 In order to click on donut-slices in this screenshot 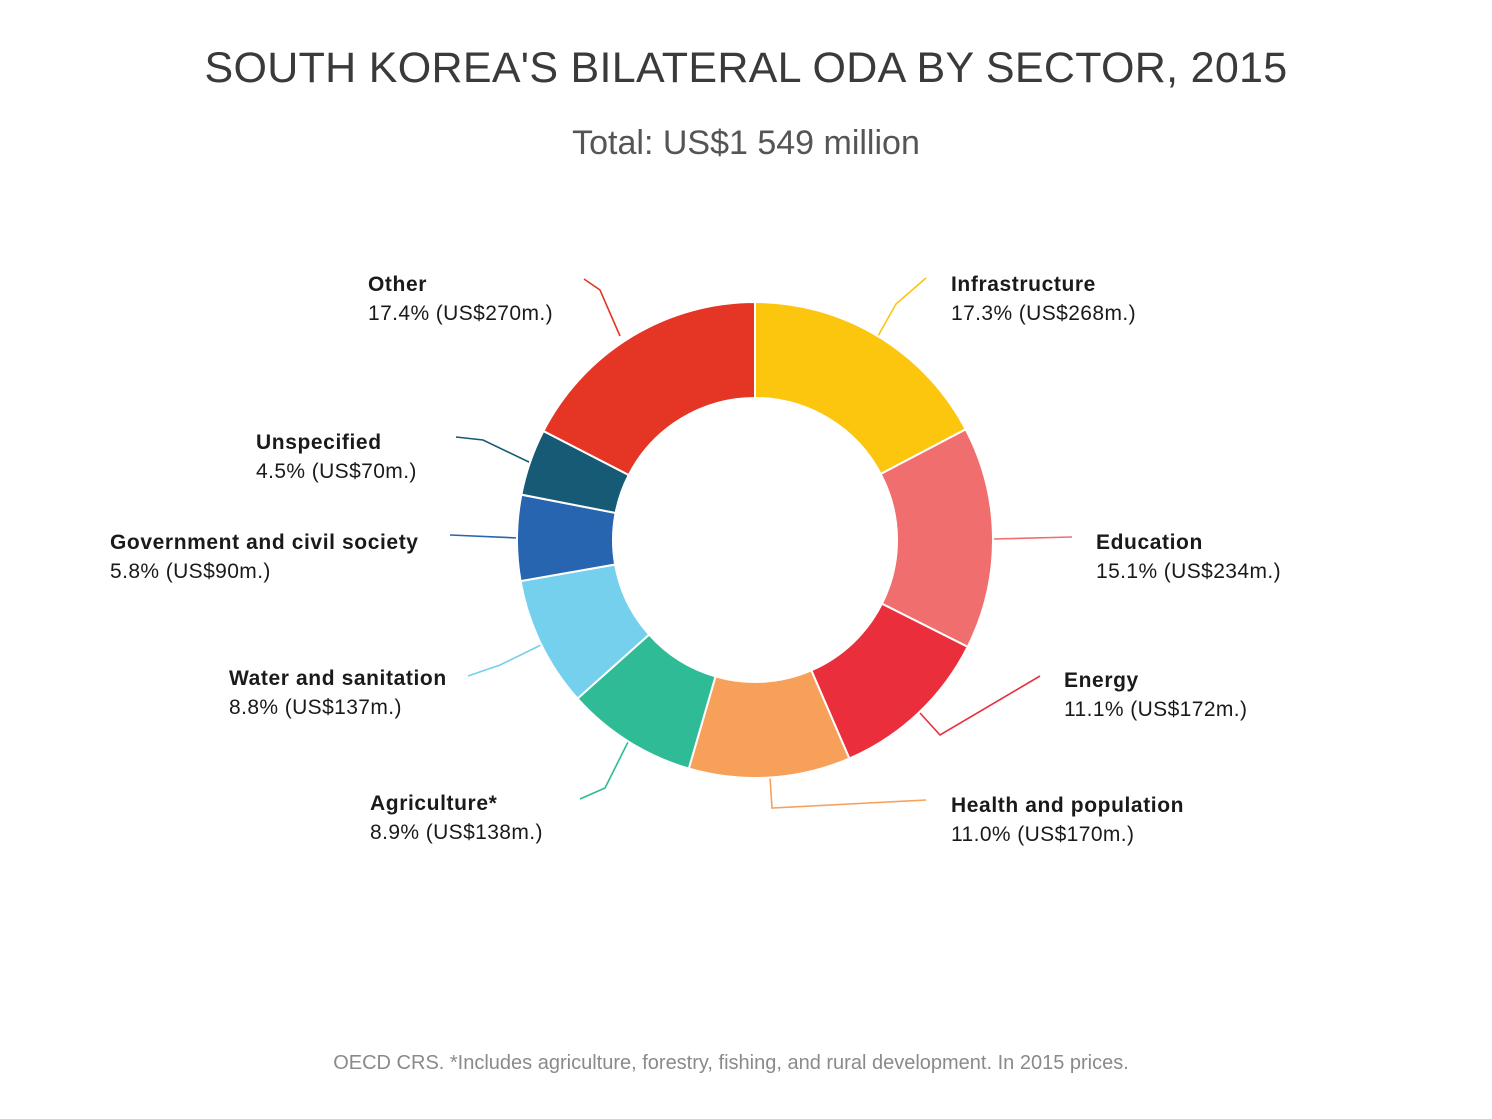, I will do `click(755, 539)`.